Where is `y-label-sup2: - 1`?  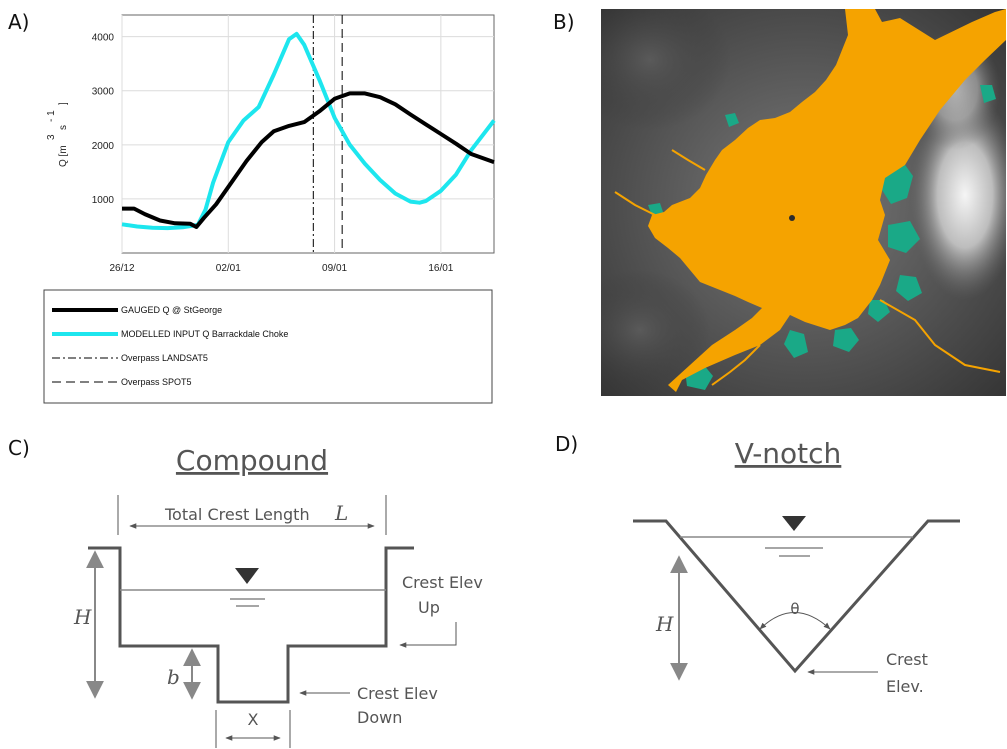 y-label-sup2: - 1 is located at coordinates (51, 116).